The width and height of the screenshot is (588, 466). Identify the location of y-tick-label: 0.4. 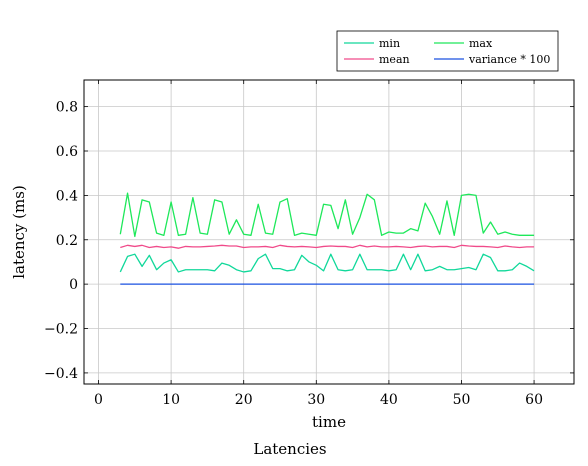
(67, 196).